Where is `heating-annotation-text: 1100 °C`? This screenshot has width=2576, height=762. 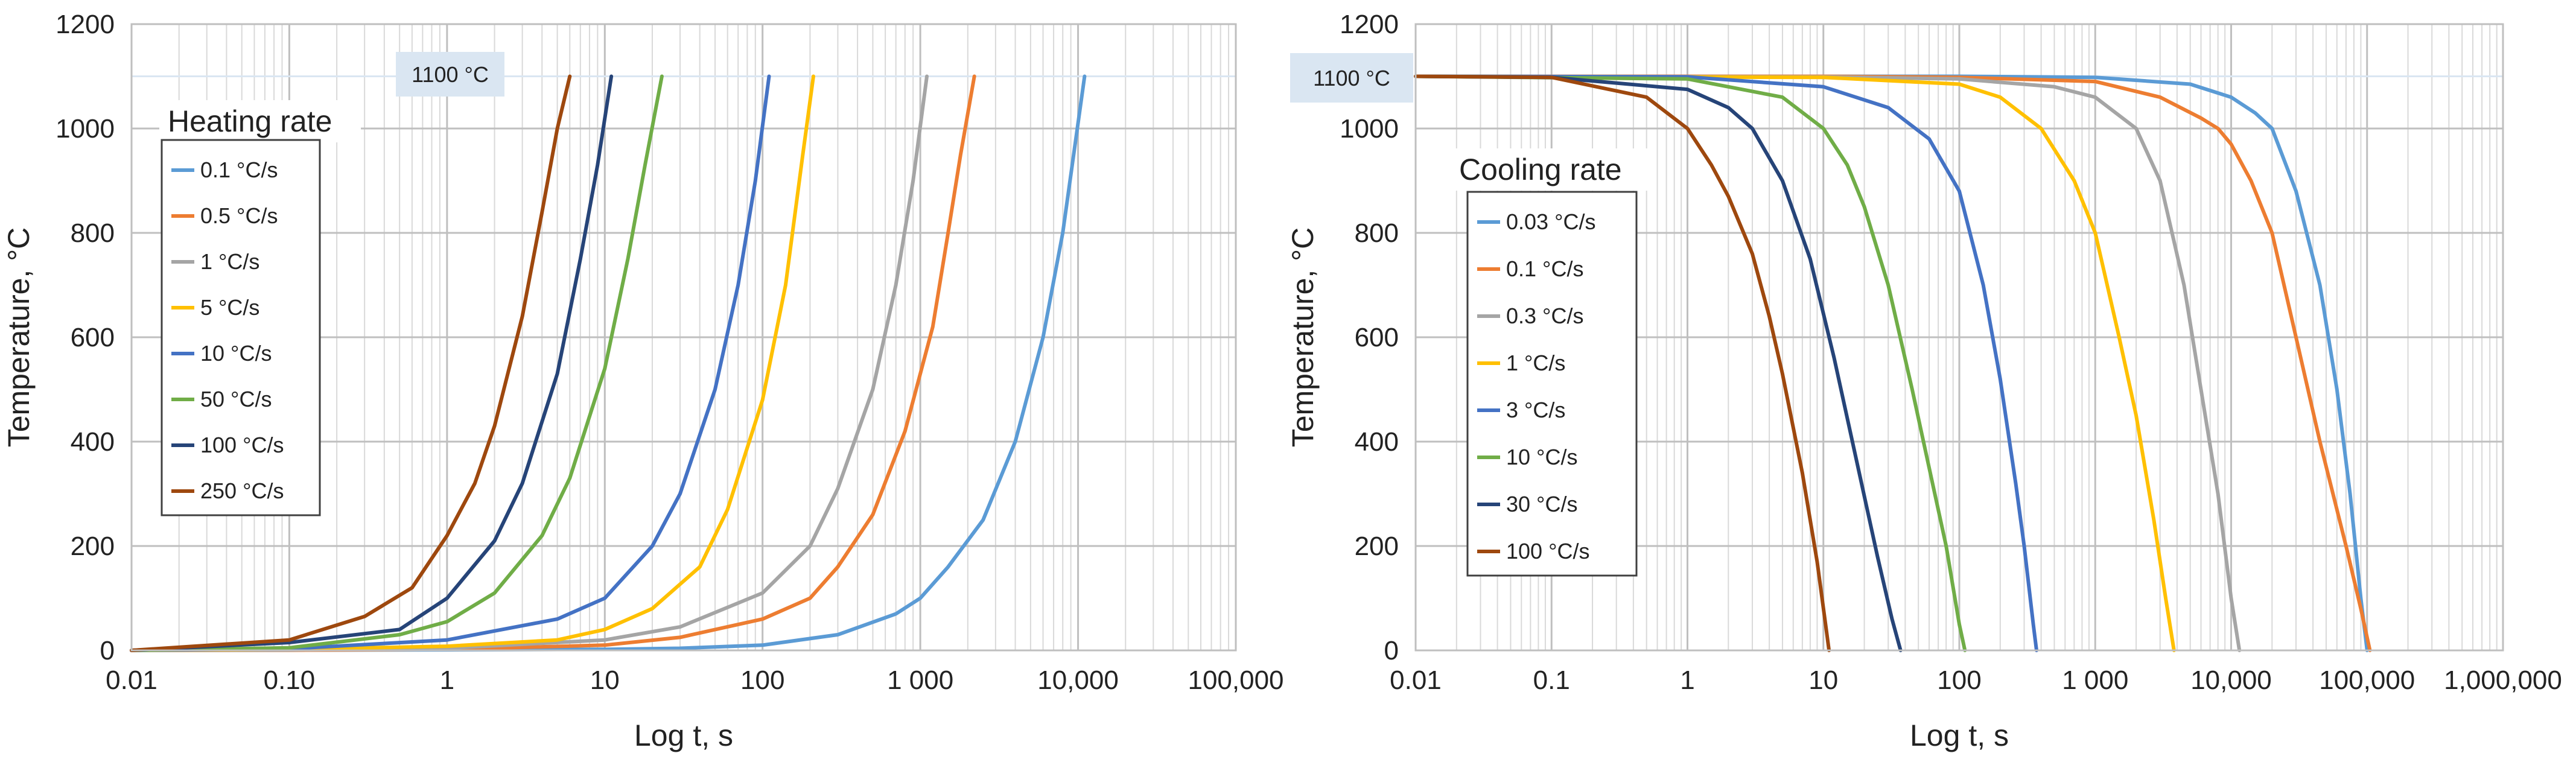 heating-annotation-text: 1100 °C is located at coordinates (451, 74).